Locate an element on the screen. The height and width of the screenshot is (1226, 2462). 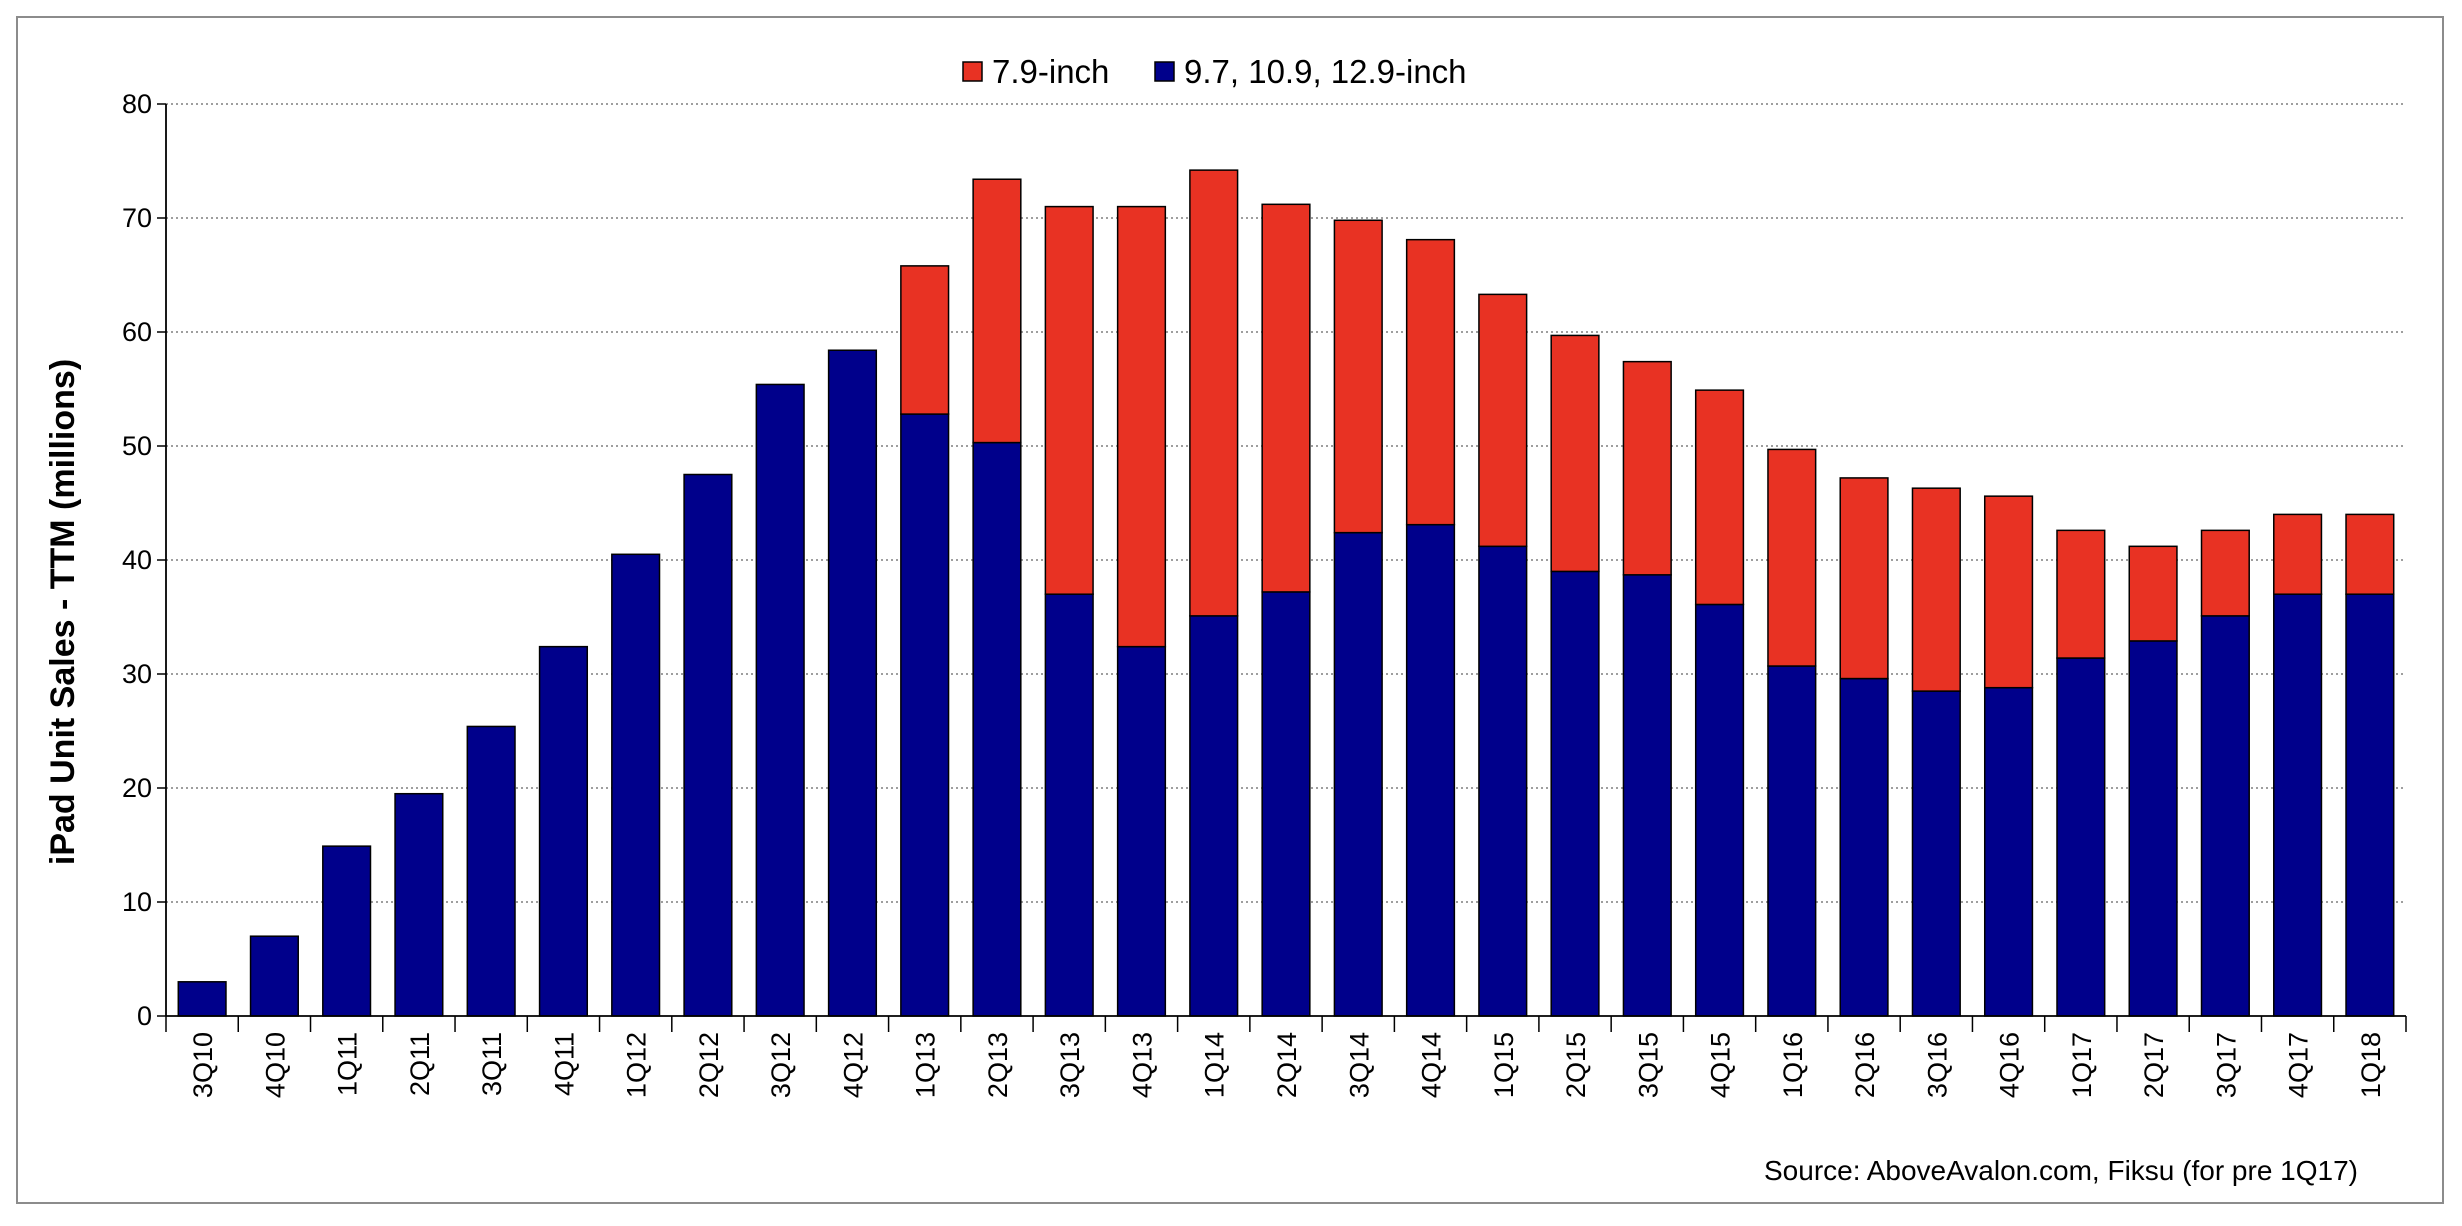
bar-small-2Q14 is located at coordinates (1286, 398).